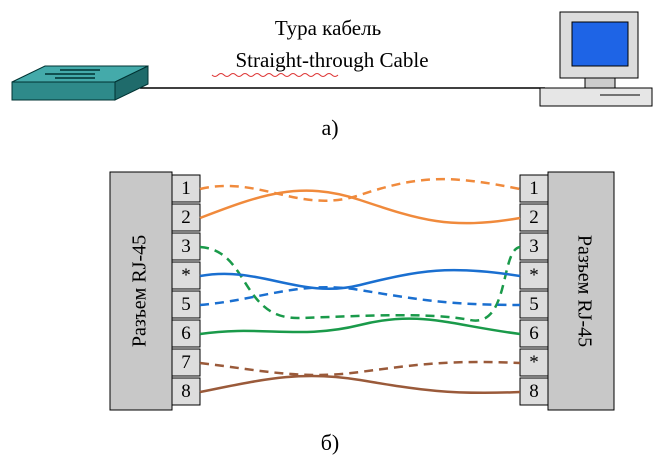 This screenshot has width=662, height=468. I want to click on cable-subtitle: Straight-through Cable, so click(331, 60).